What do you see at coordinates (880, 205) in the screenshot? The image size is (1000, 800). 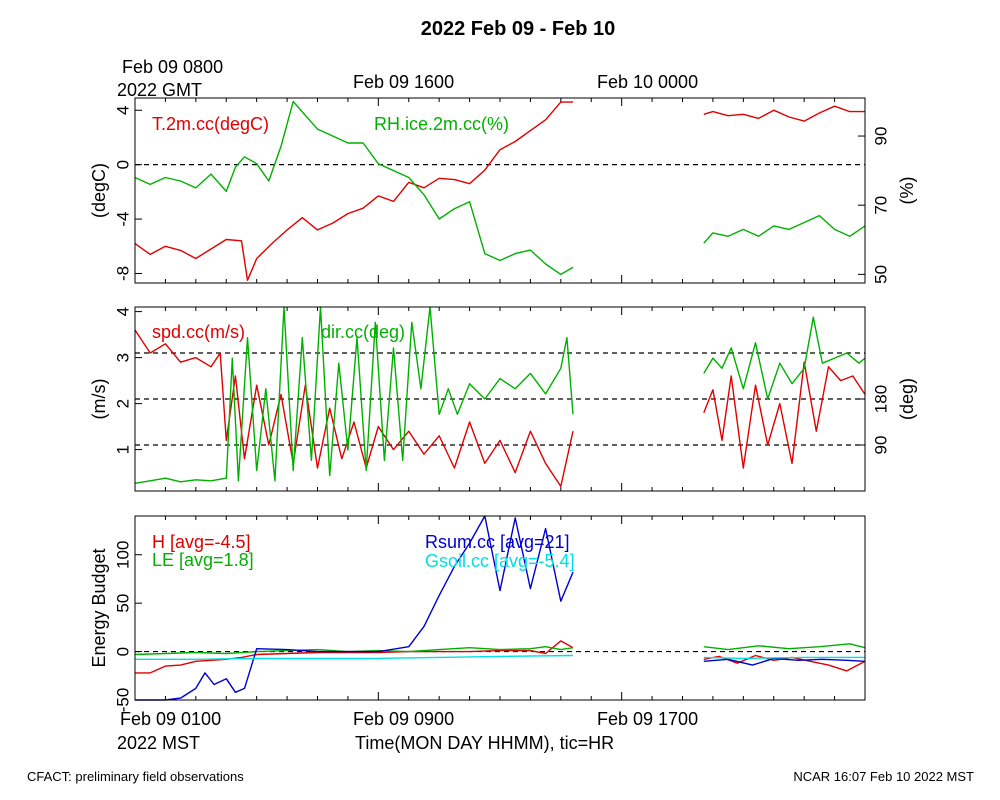 I see `y-tick-label-right: 70` at bounding box center [880, 205].